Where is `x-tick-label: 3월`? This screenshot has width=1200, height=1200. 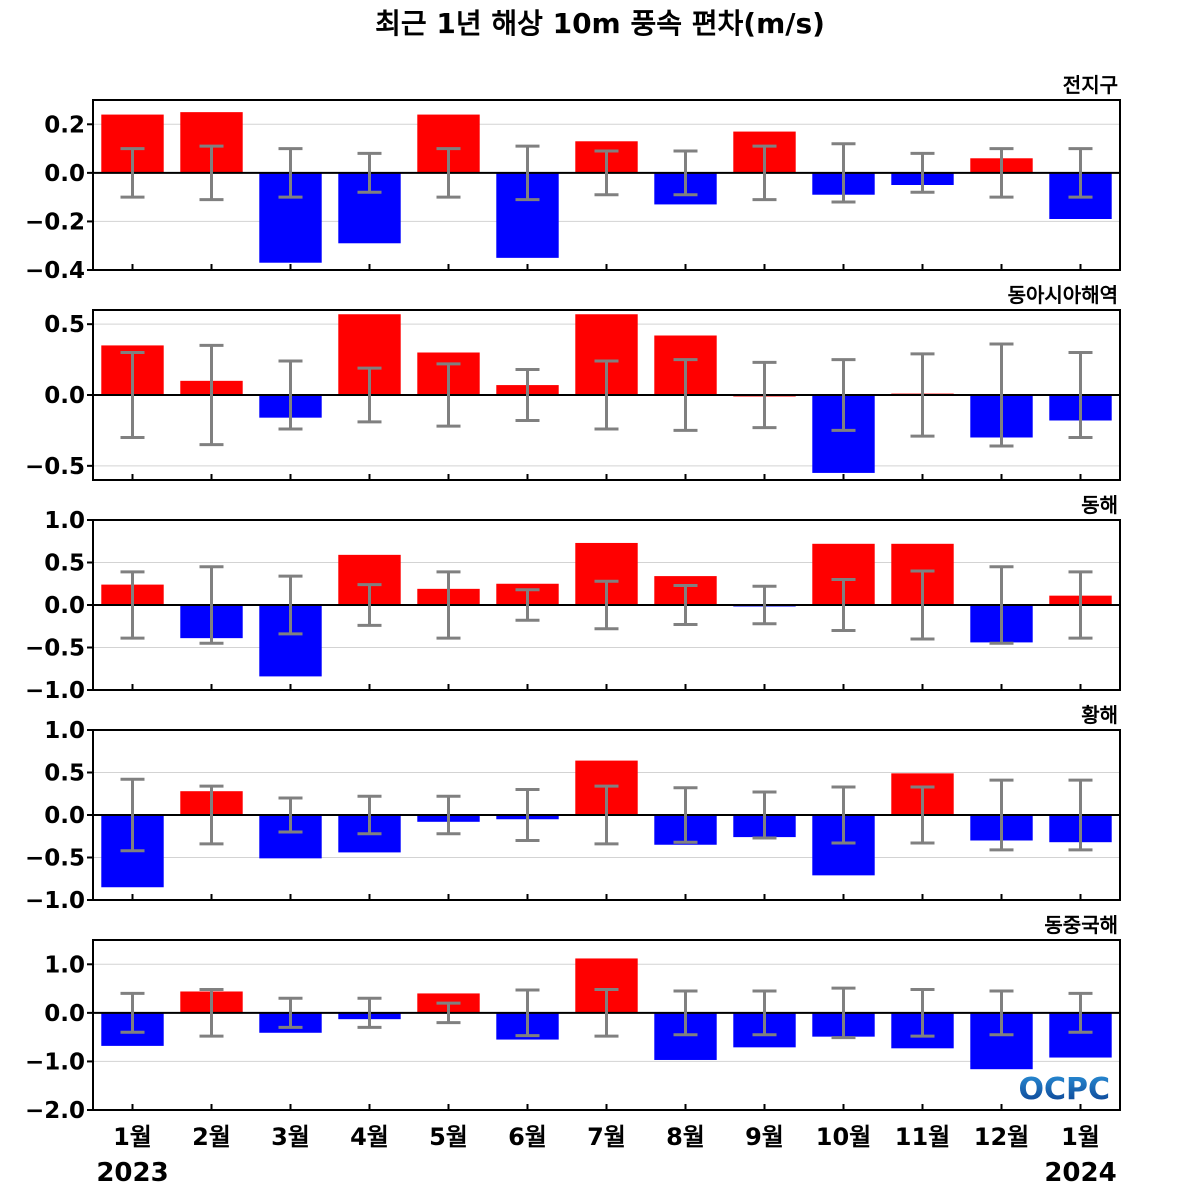
x-tick-label: 3월 is located at coordinates (290, 1137).